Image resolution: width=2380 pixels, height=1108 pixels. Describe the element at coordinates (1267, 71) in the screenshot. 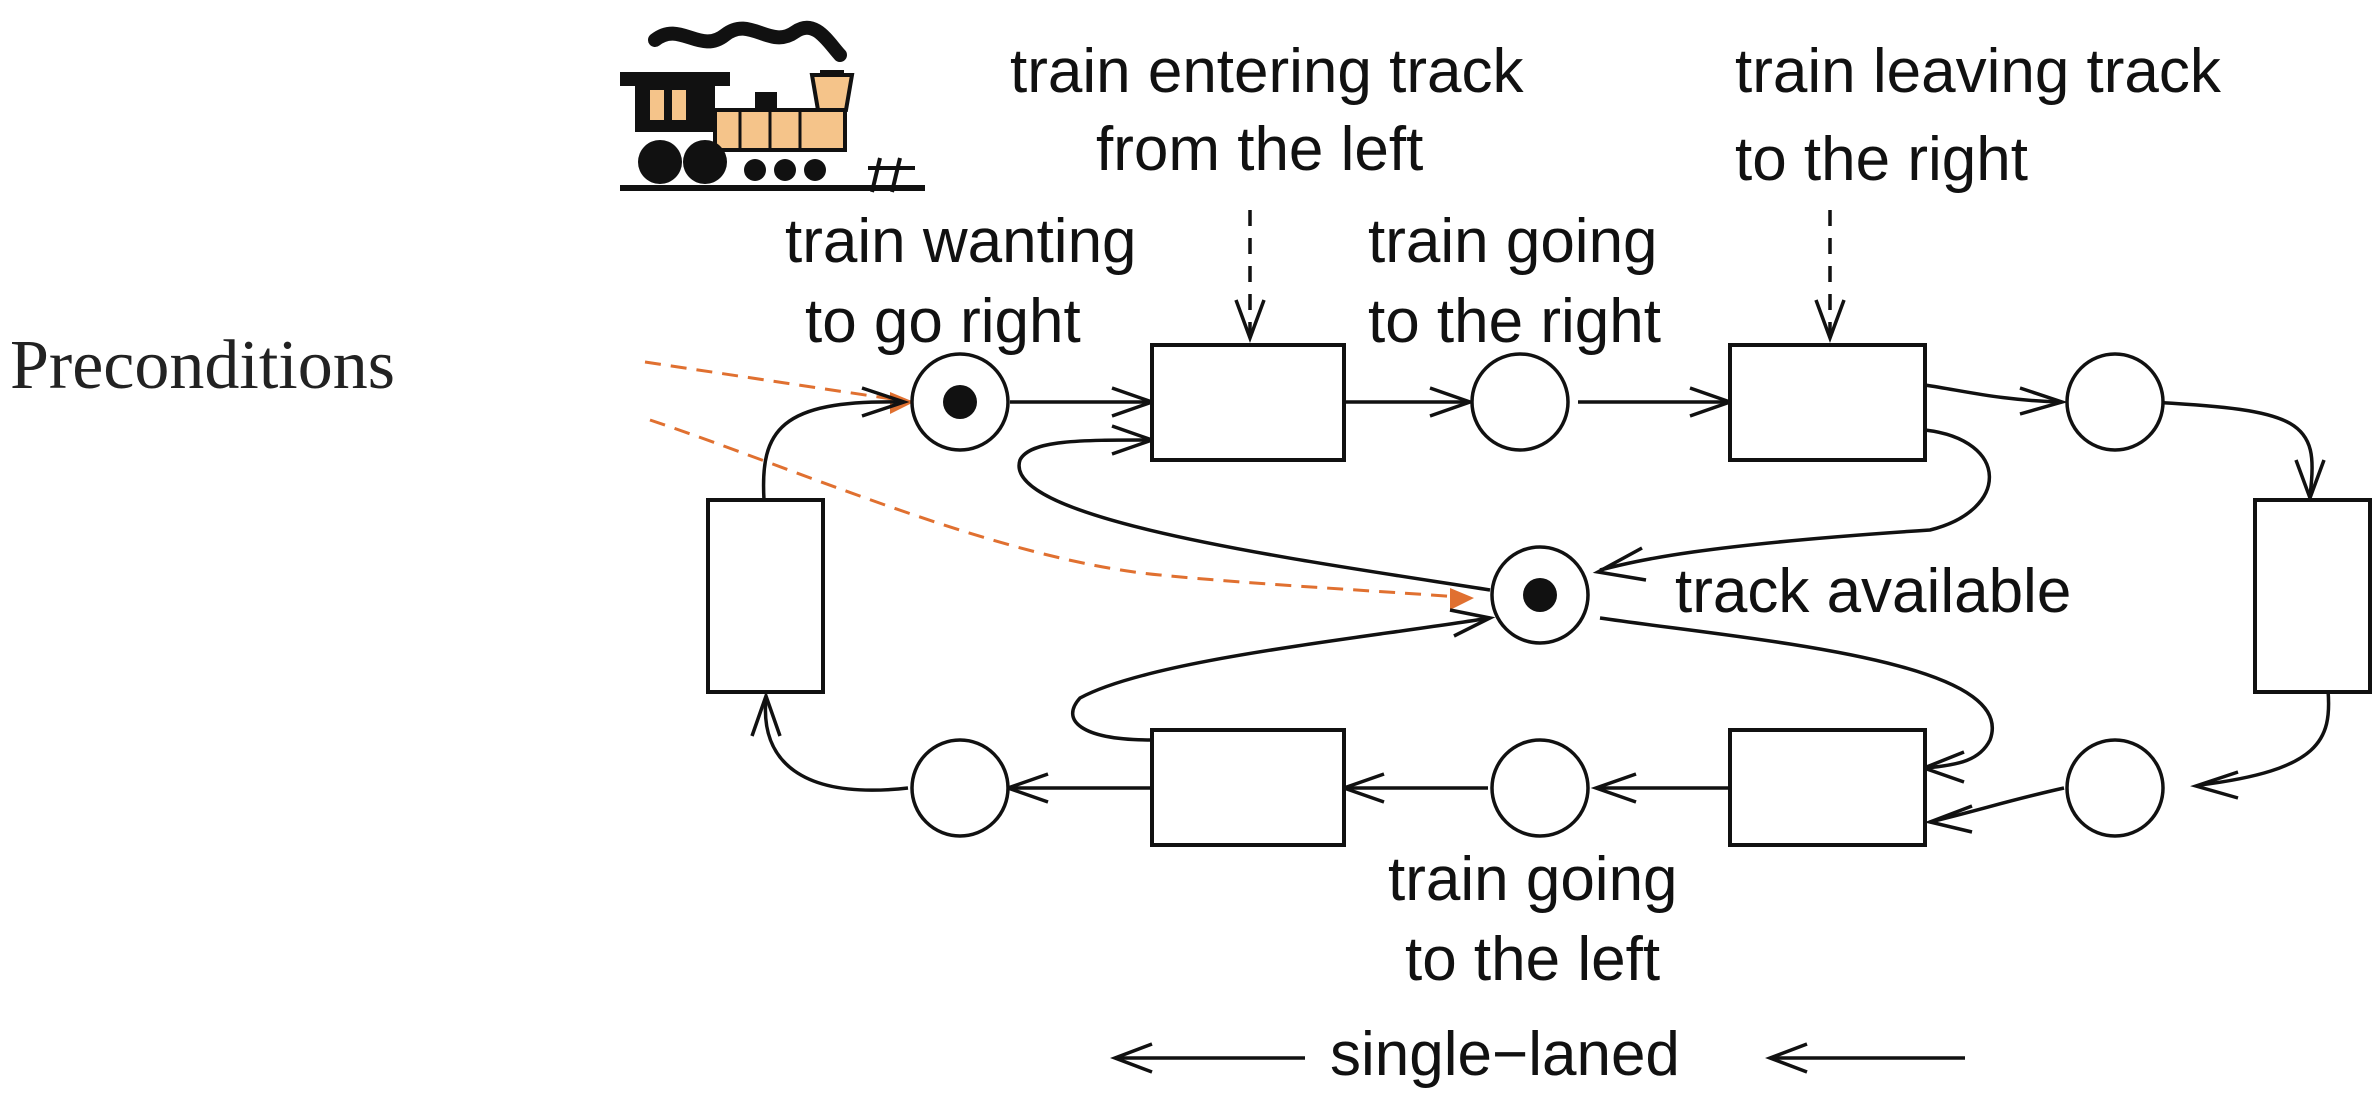

I see `label-line: train entering track` at that location.